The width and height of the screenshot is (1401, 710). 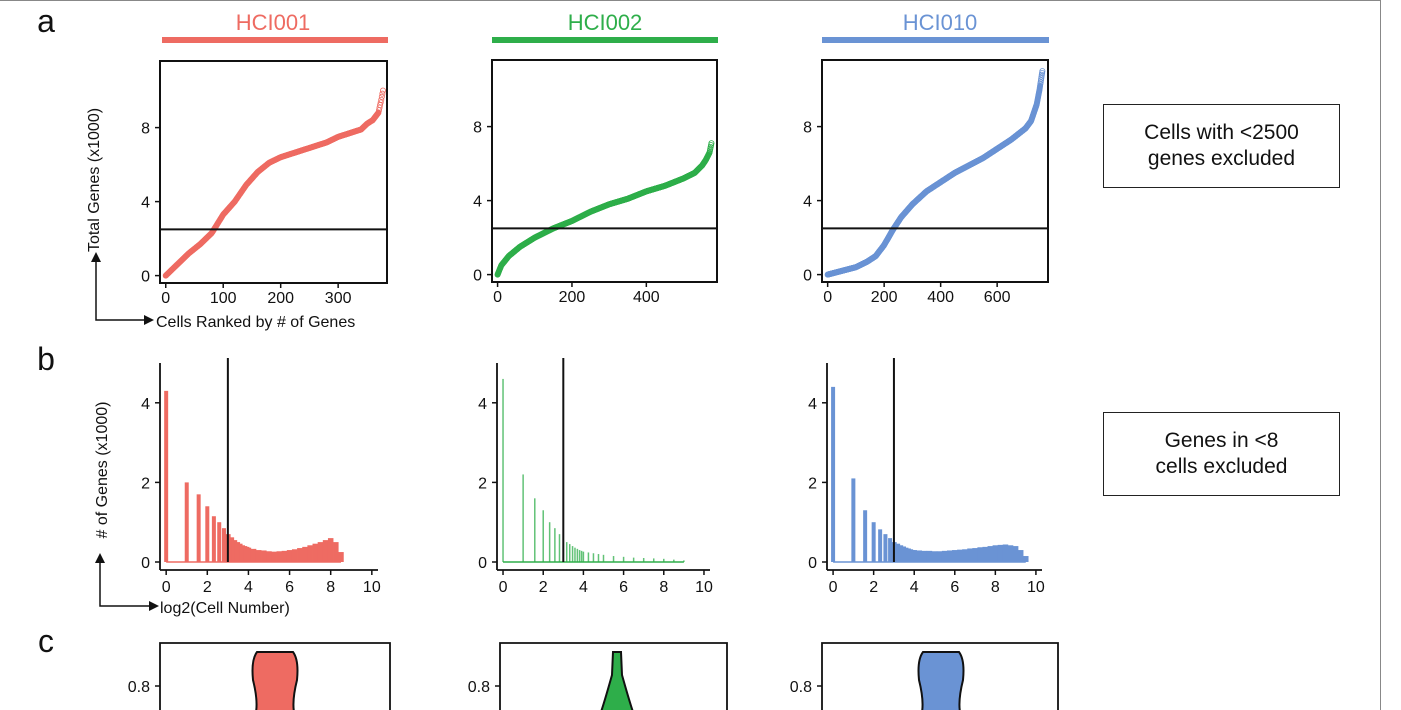 I want to click on arrowhead-up-a, so click(x=96, y=257).